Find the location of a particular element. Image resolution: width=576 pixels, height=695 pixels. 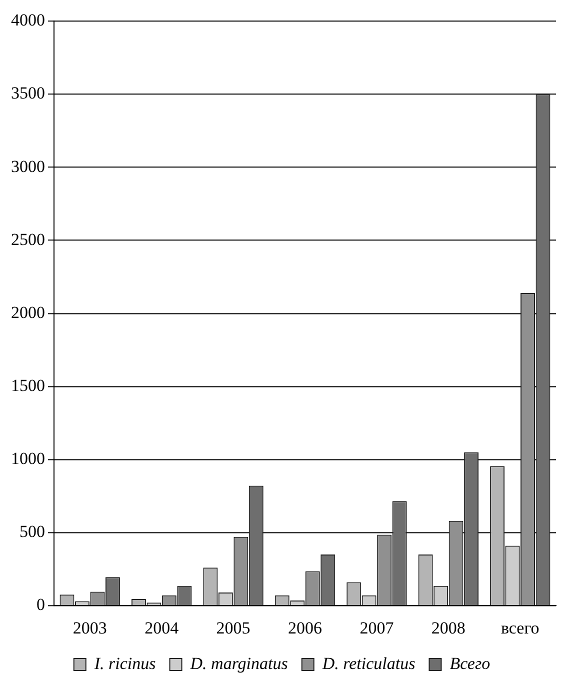

legend-label: D. reticulatus is located at coordinates (368, 663).